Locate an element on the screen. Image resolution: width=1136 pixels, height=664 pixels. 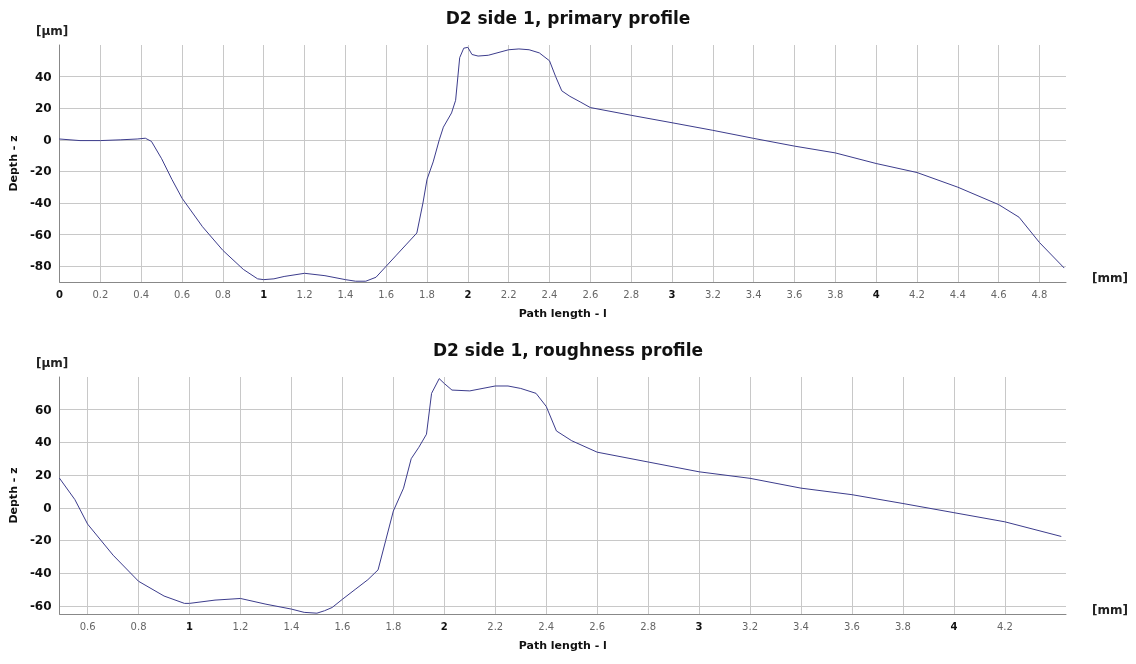
y-tick-label: -80 is located at coordinates (40, 266).